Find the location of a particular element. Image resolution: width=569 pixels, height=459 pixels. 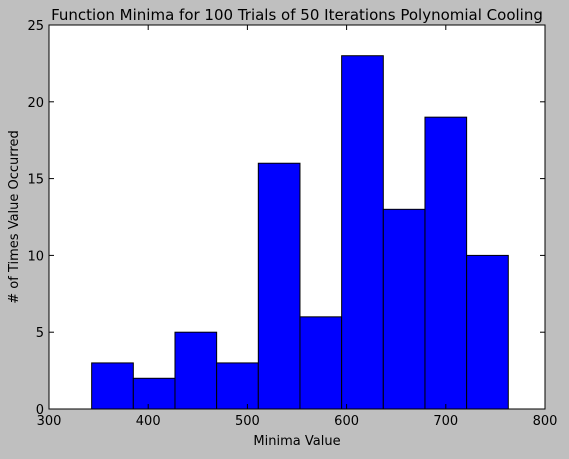

y-tick-label: 0 is located at coordinates (40, 410).